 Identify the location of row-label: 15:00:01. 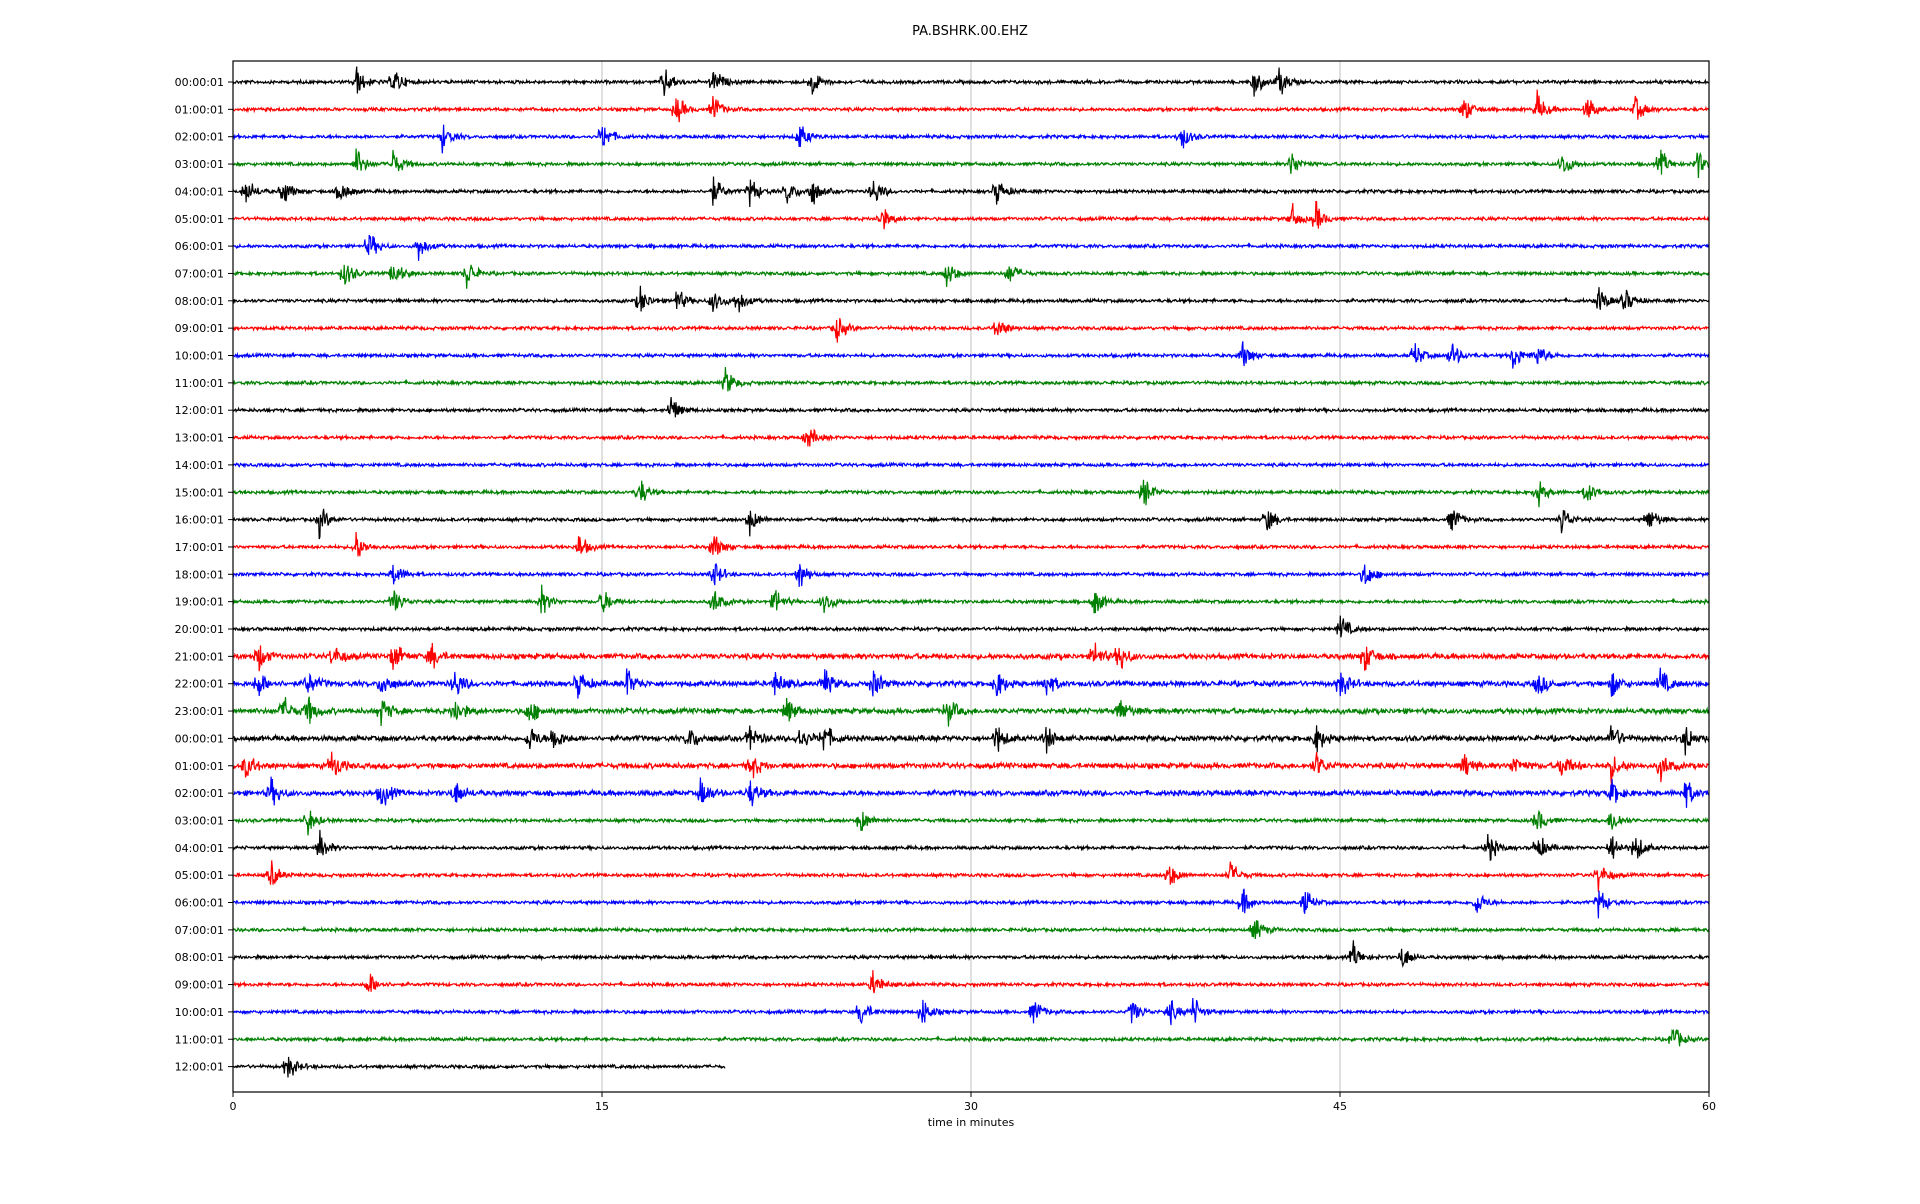
(199, 492).